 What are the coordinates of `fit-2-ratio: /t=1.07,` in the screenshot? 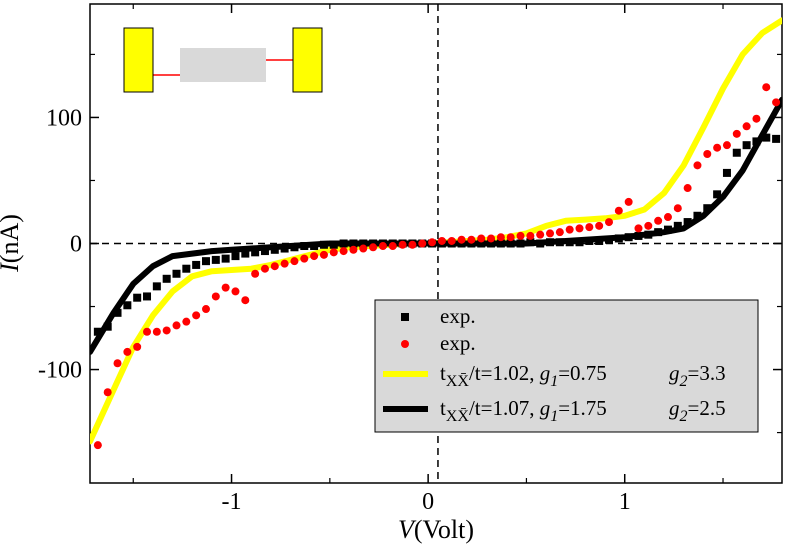 It's located at (504, 408).